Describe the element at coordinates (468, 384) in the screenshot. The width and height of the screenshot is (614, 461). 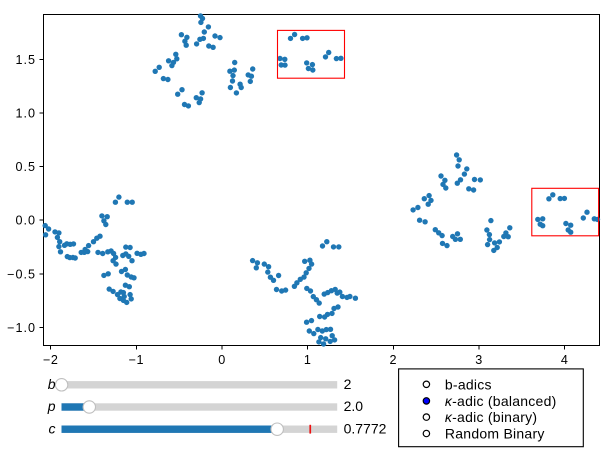
I see `svg-text: b-adics` at that location.